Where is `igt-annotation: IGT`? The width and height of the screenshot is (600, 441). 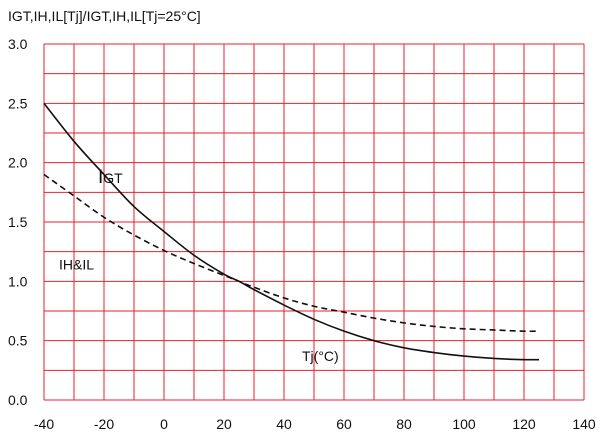 igt-annotation: IGT is located at coordinates (110, 177).